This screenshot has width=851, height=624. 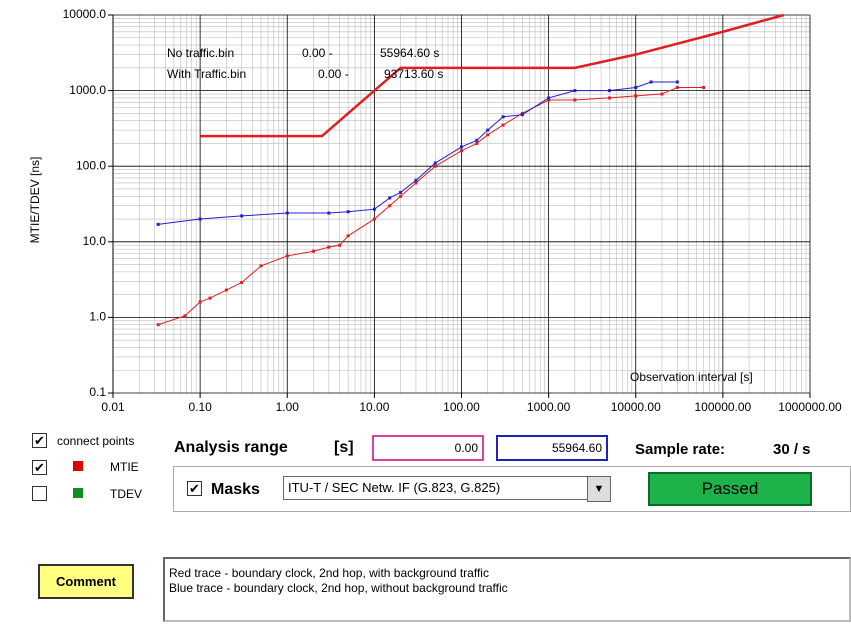 What do you see at coordinates (113, 407) in the screenshot?
I see `x-tick-label: 0.01` at bounding box center [113, 407].